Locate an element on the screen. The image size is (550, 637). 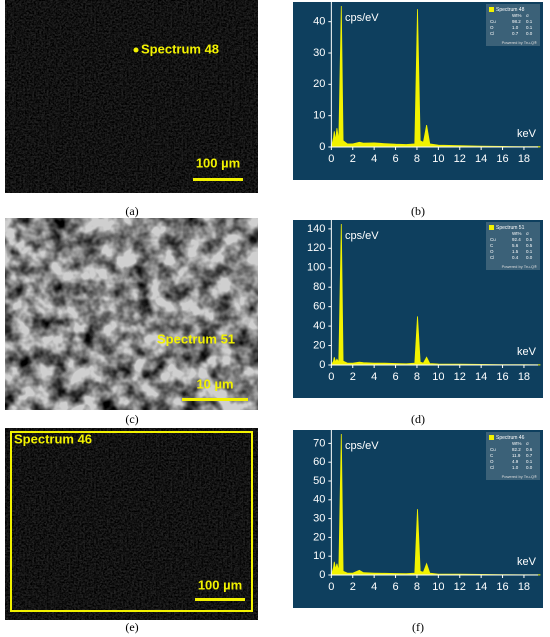
legend-cell: 0.5 is located at coordinates (529, 245).